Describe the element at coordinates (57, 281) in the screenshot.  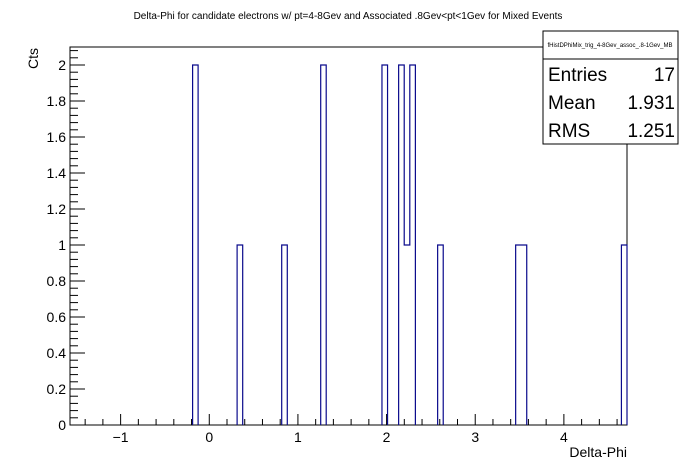
I see `y-tick-label: 0.8` at that location.